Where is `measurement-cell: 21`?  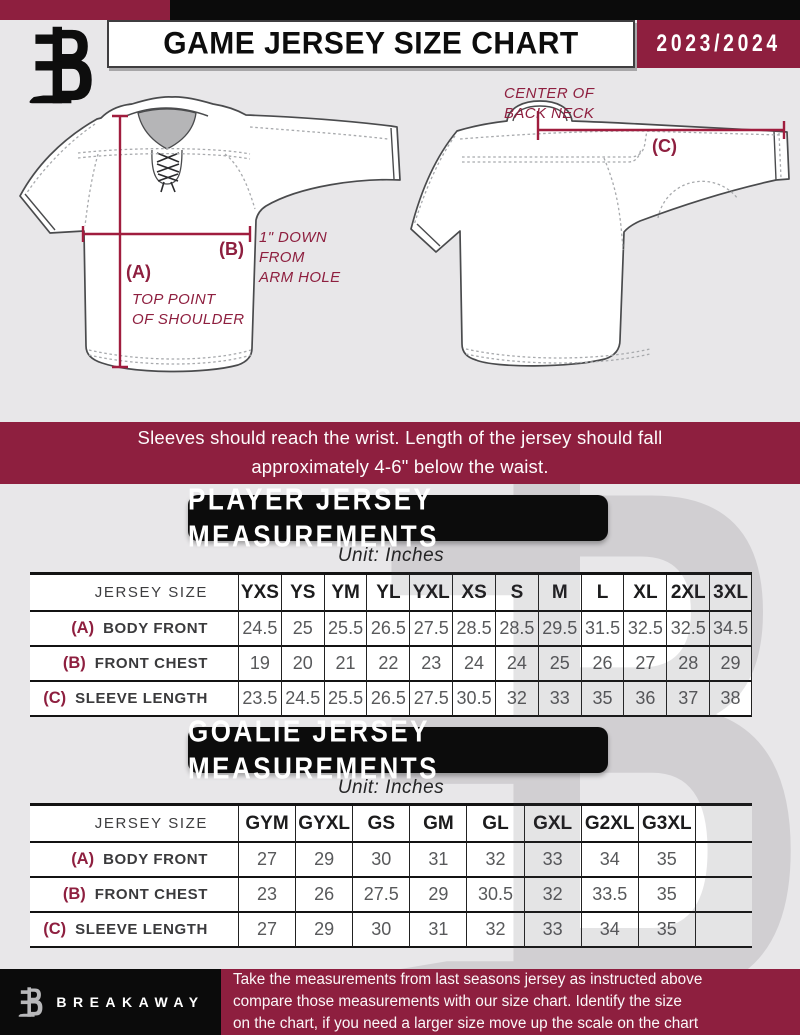
measurement-cell: 21 is located at coordinates (345, 664).